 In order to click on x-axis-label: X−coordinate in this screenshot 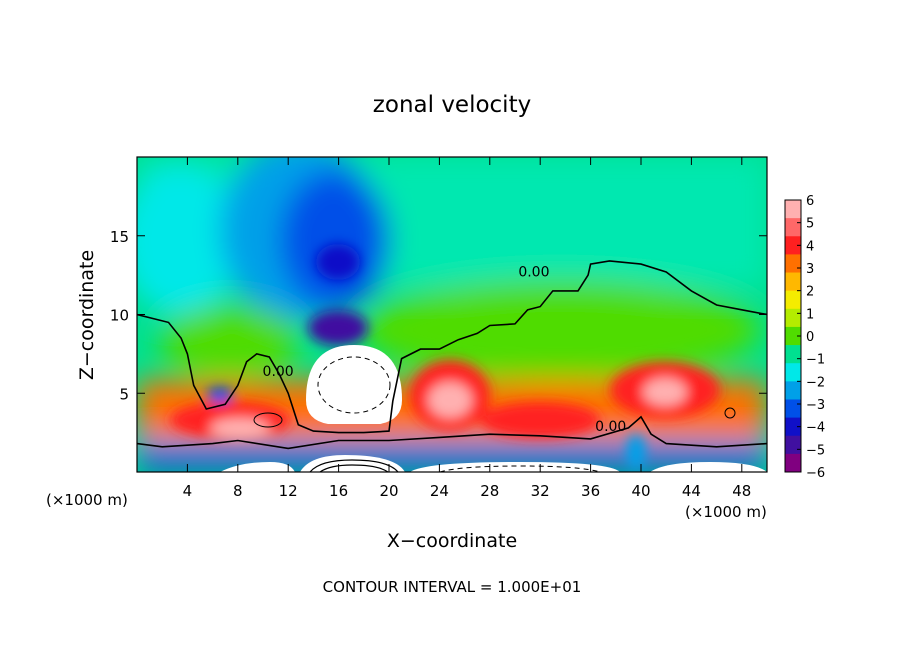, I will do `click(452, 541)`.